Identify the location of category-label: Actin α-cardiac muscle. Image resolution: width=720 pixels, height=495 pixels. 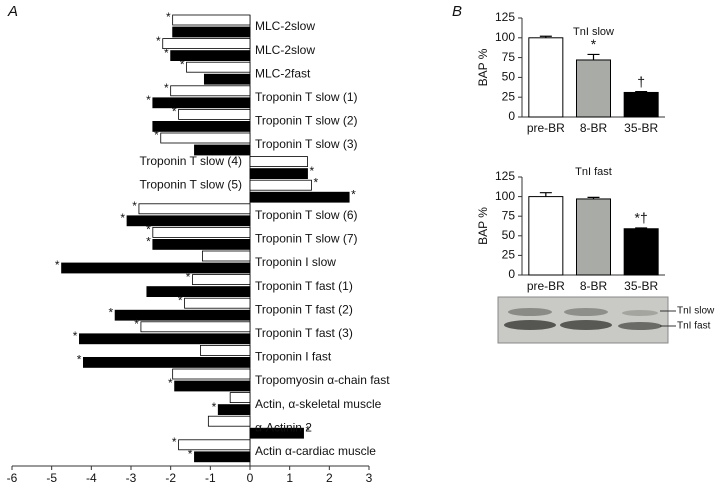
(315, 451).